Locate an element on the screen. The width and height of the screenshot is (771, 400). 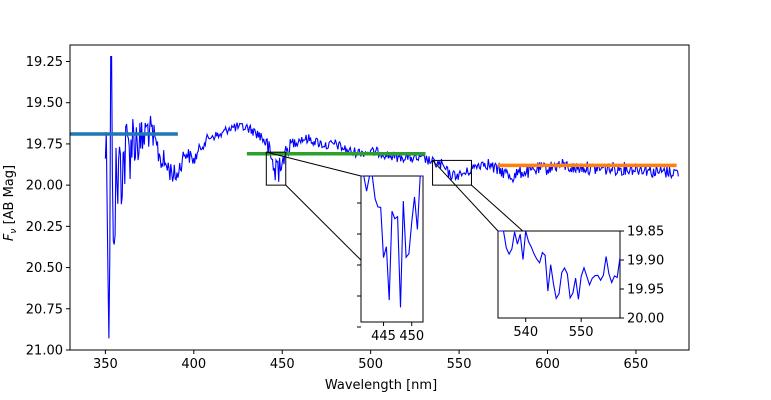
inset-y-tick-label: 19.90 is located at coordinates (645, 261).